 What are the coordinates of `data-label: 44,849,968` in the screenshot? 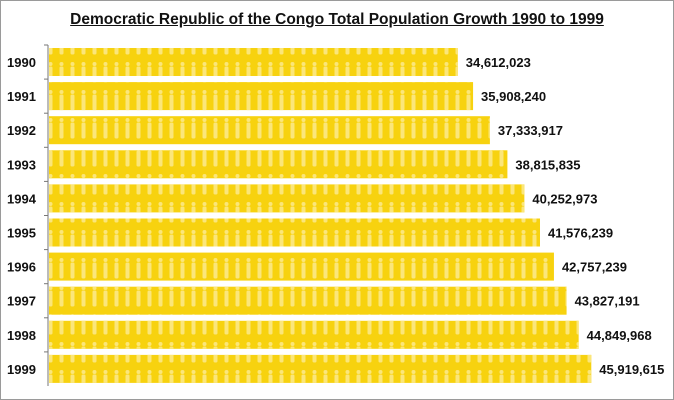 It's located at (619, 335).